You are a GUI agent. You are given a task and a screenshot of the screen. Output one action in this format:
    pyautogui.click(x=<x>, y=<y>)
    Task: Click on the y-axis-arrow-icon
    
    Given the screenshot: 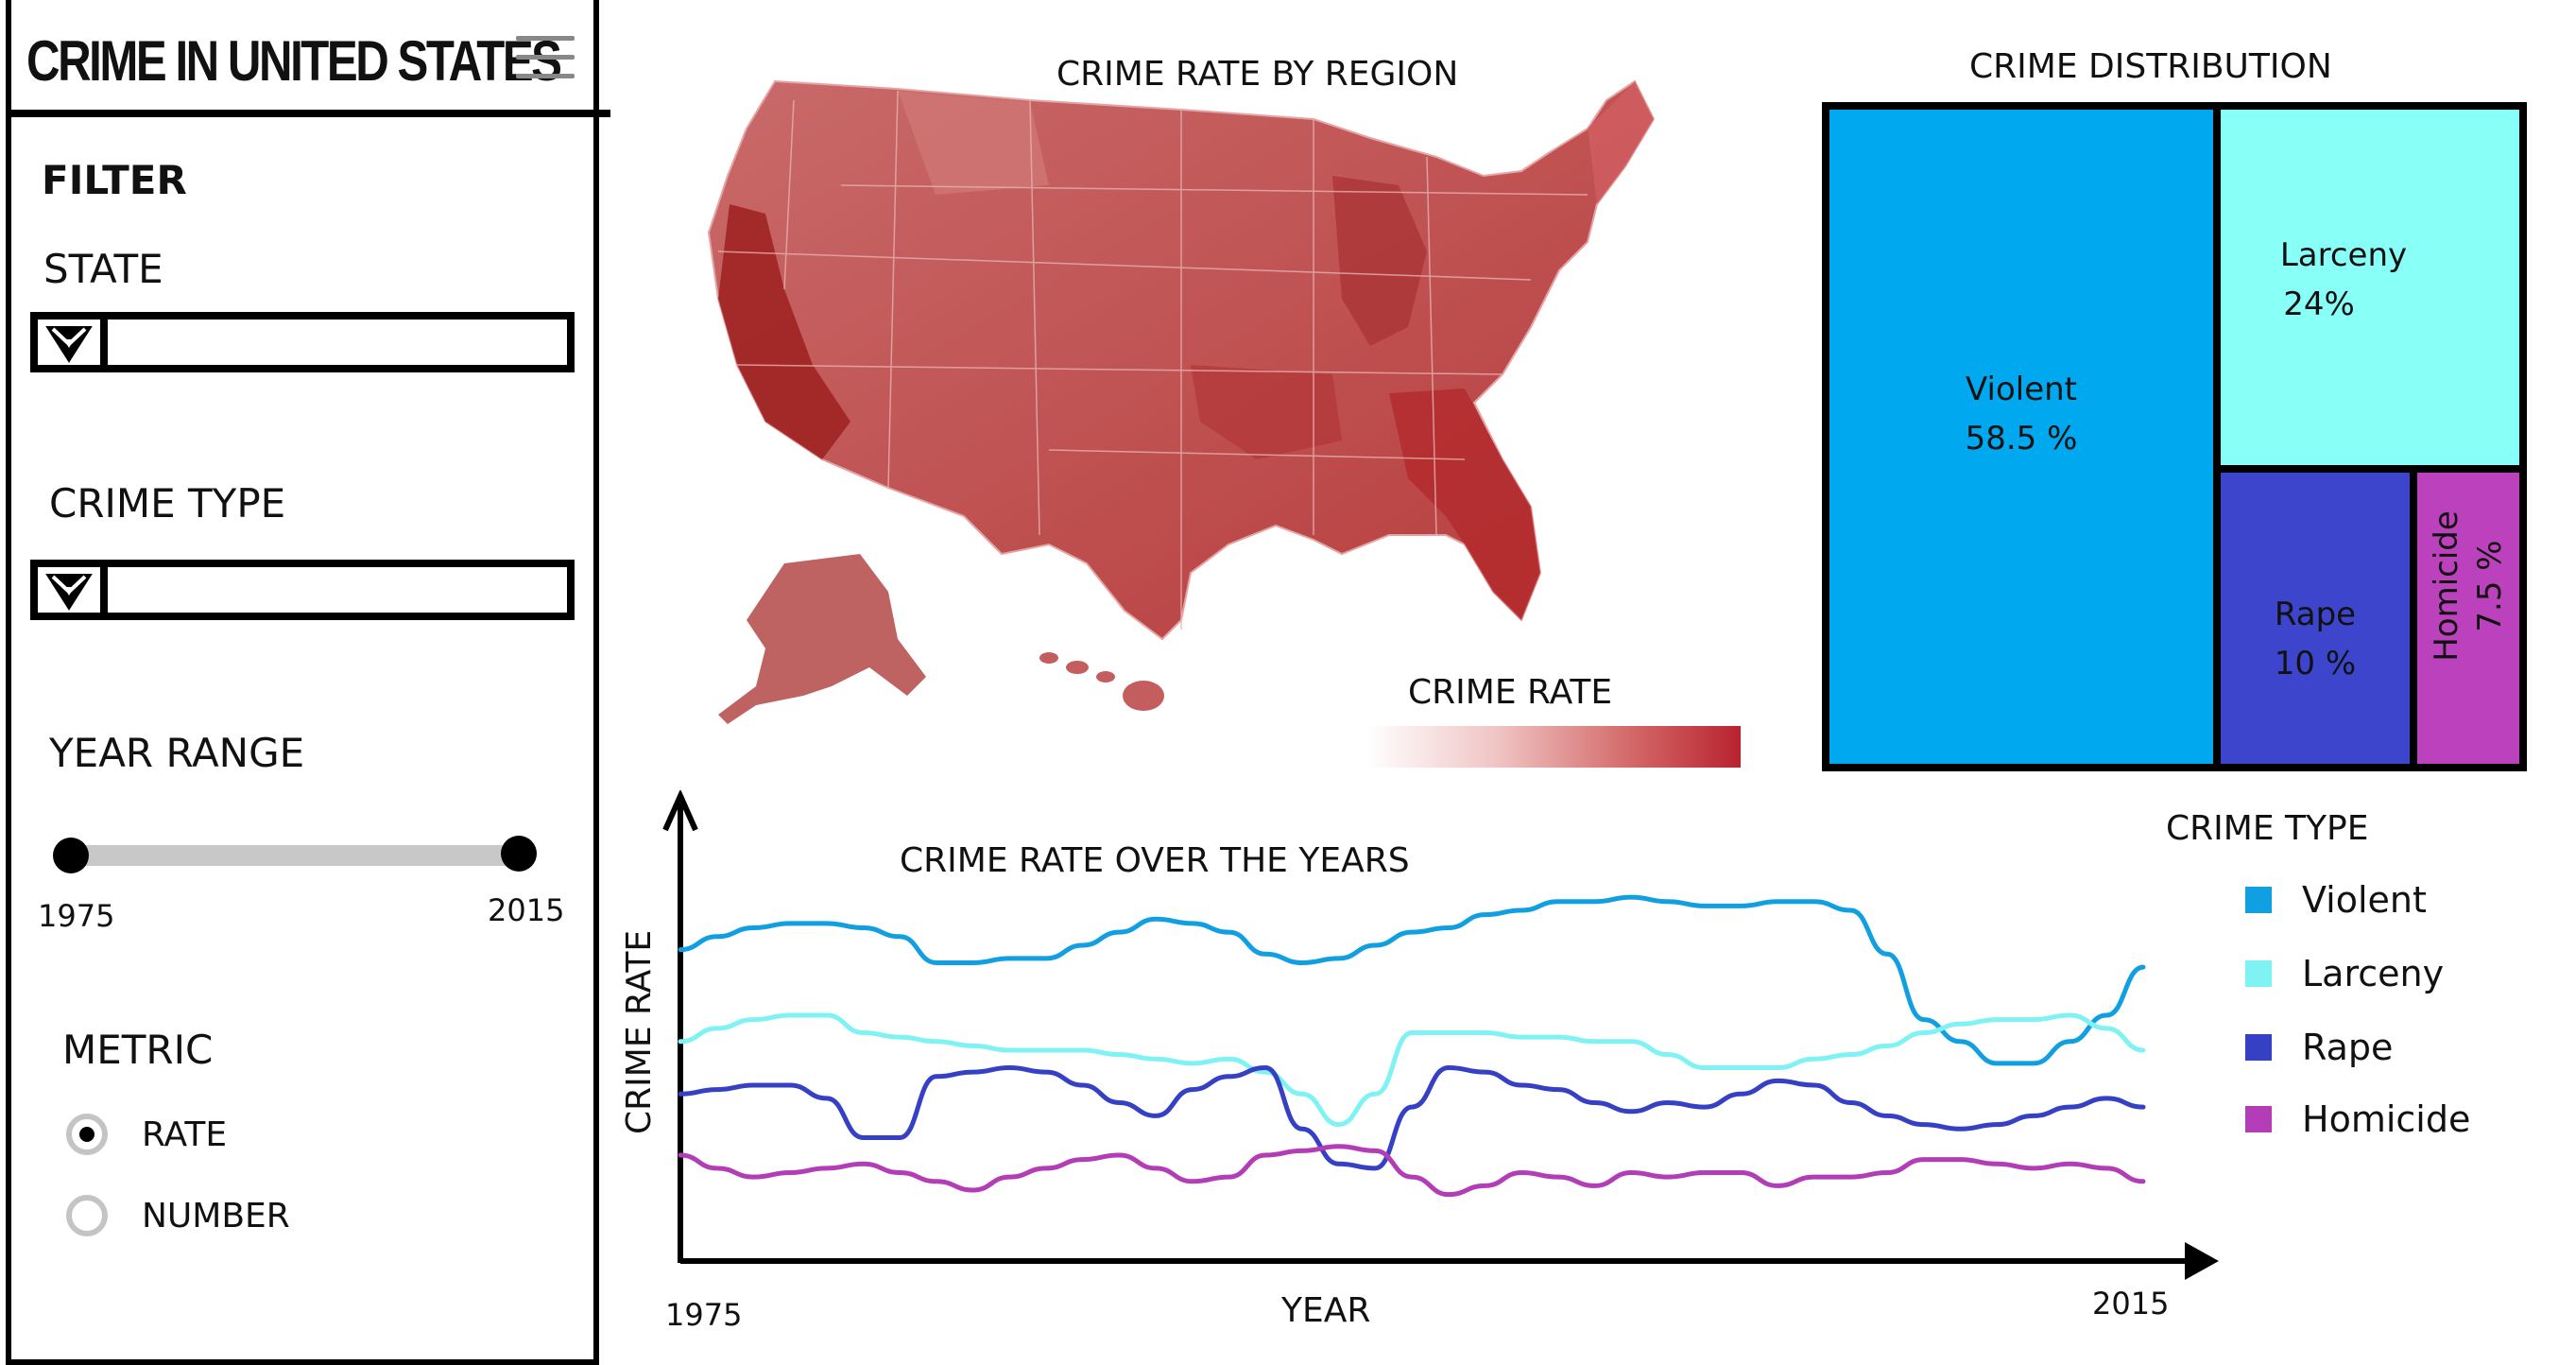 What is the action you would take?
    pyautogui.click(x=680, y=811)
    